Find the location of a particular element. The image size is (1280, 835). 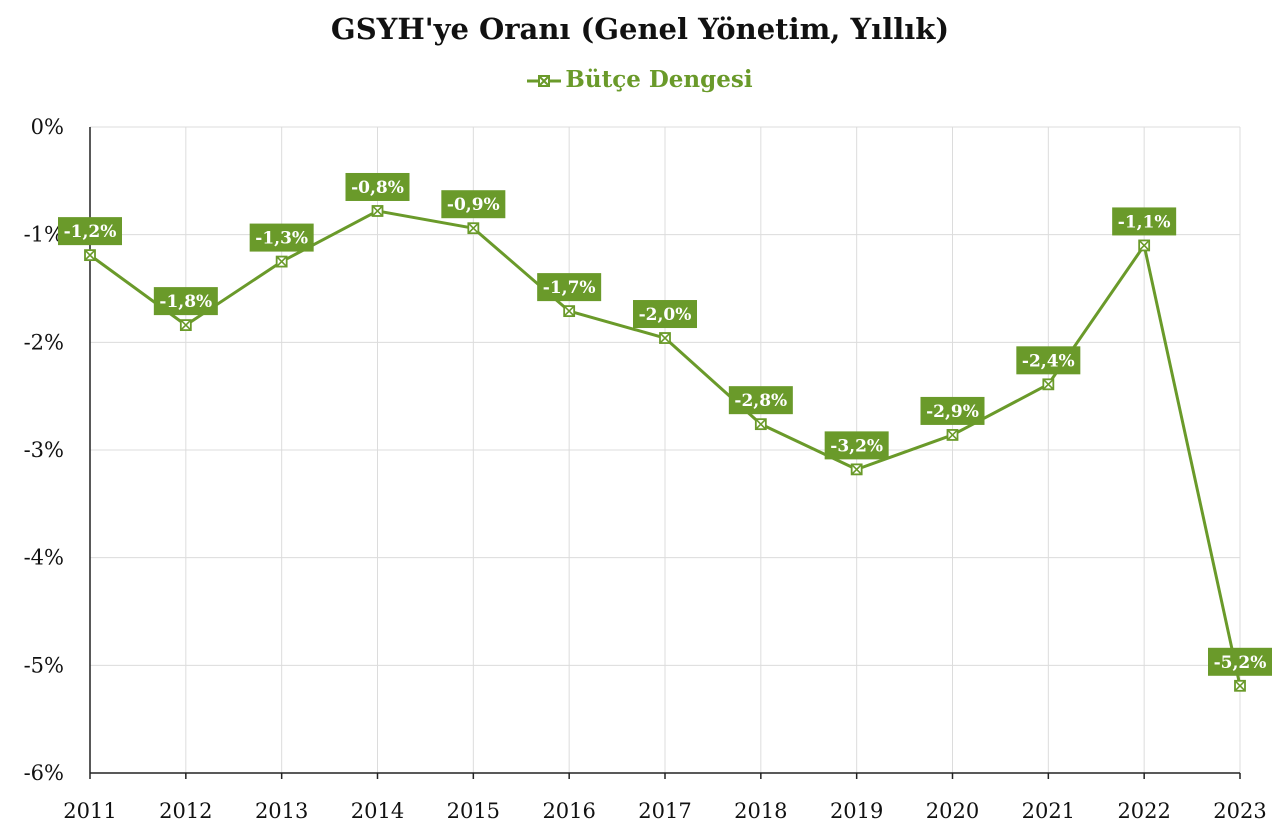

data-label: -1,3% is located at coordinates (281, 237).